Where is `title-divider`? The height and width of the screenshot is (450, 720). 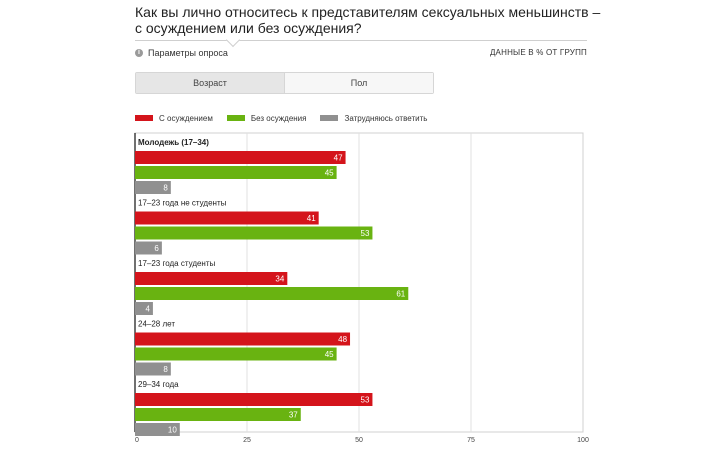
title-divider is located at coordinates (361, 40).